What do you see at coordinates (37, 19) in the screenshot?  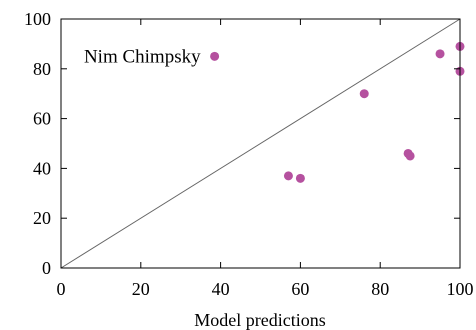 I see `y-tick-label: 100` at bounding box center [37, 19].